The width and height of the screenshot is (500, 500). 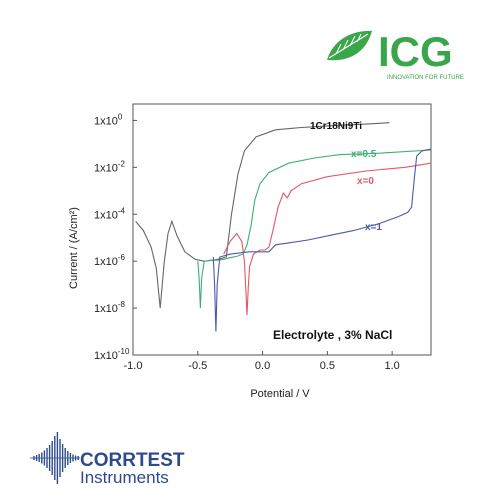 What do you see at coordinates (132, 460) in the screenshot?
I see `corrtest-wordmark: CORRTEST` at bounding box center [132, 460].